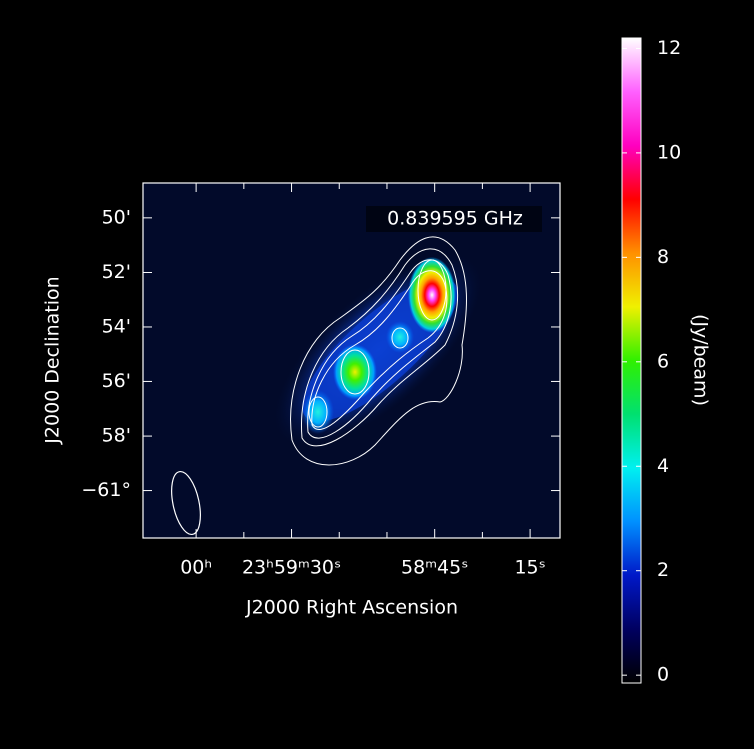  I want to click on annotation: 0.839595 GHz, so click(455, 219).